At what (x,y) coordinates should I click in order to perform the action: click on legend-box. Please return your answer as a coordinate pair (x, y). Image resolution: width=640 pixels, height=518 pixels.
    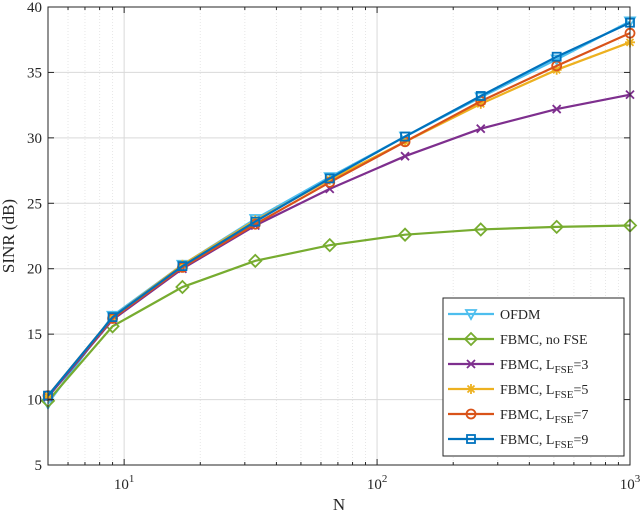
    Looking at the image, I should click on (533, 377).